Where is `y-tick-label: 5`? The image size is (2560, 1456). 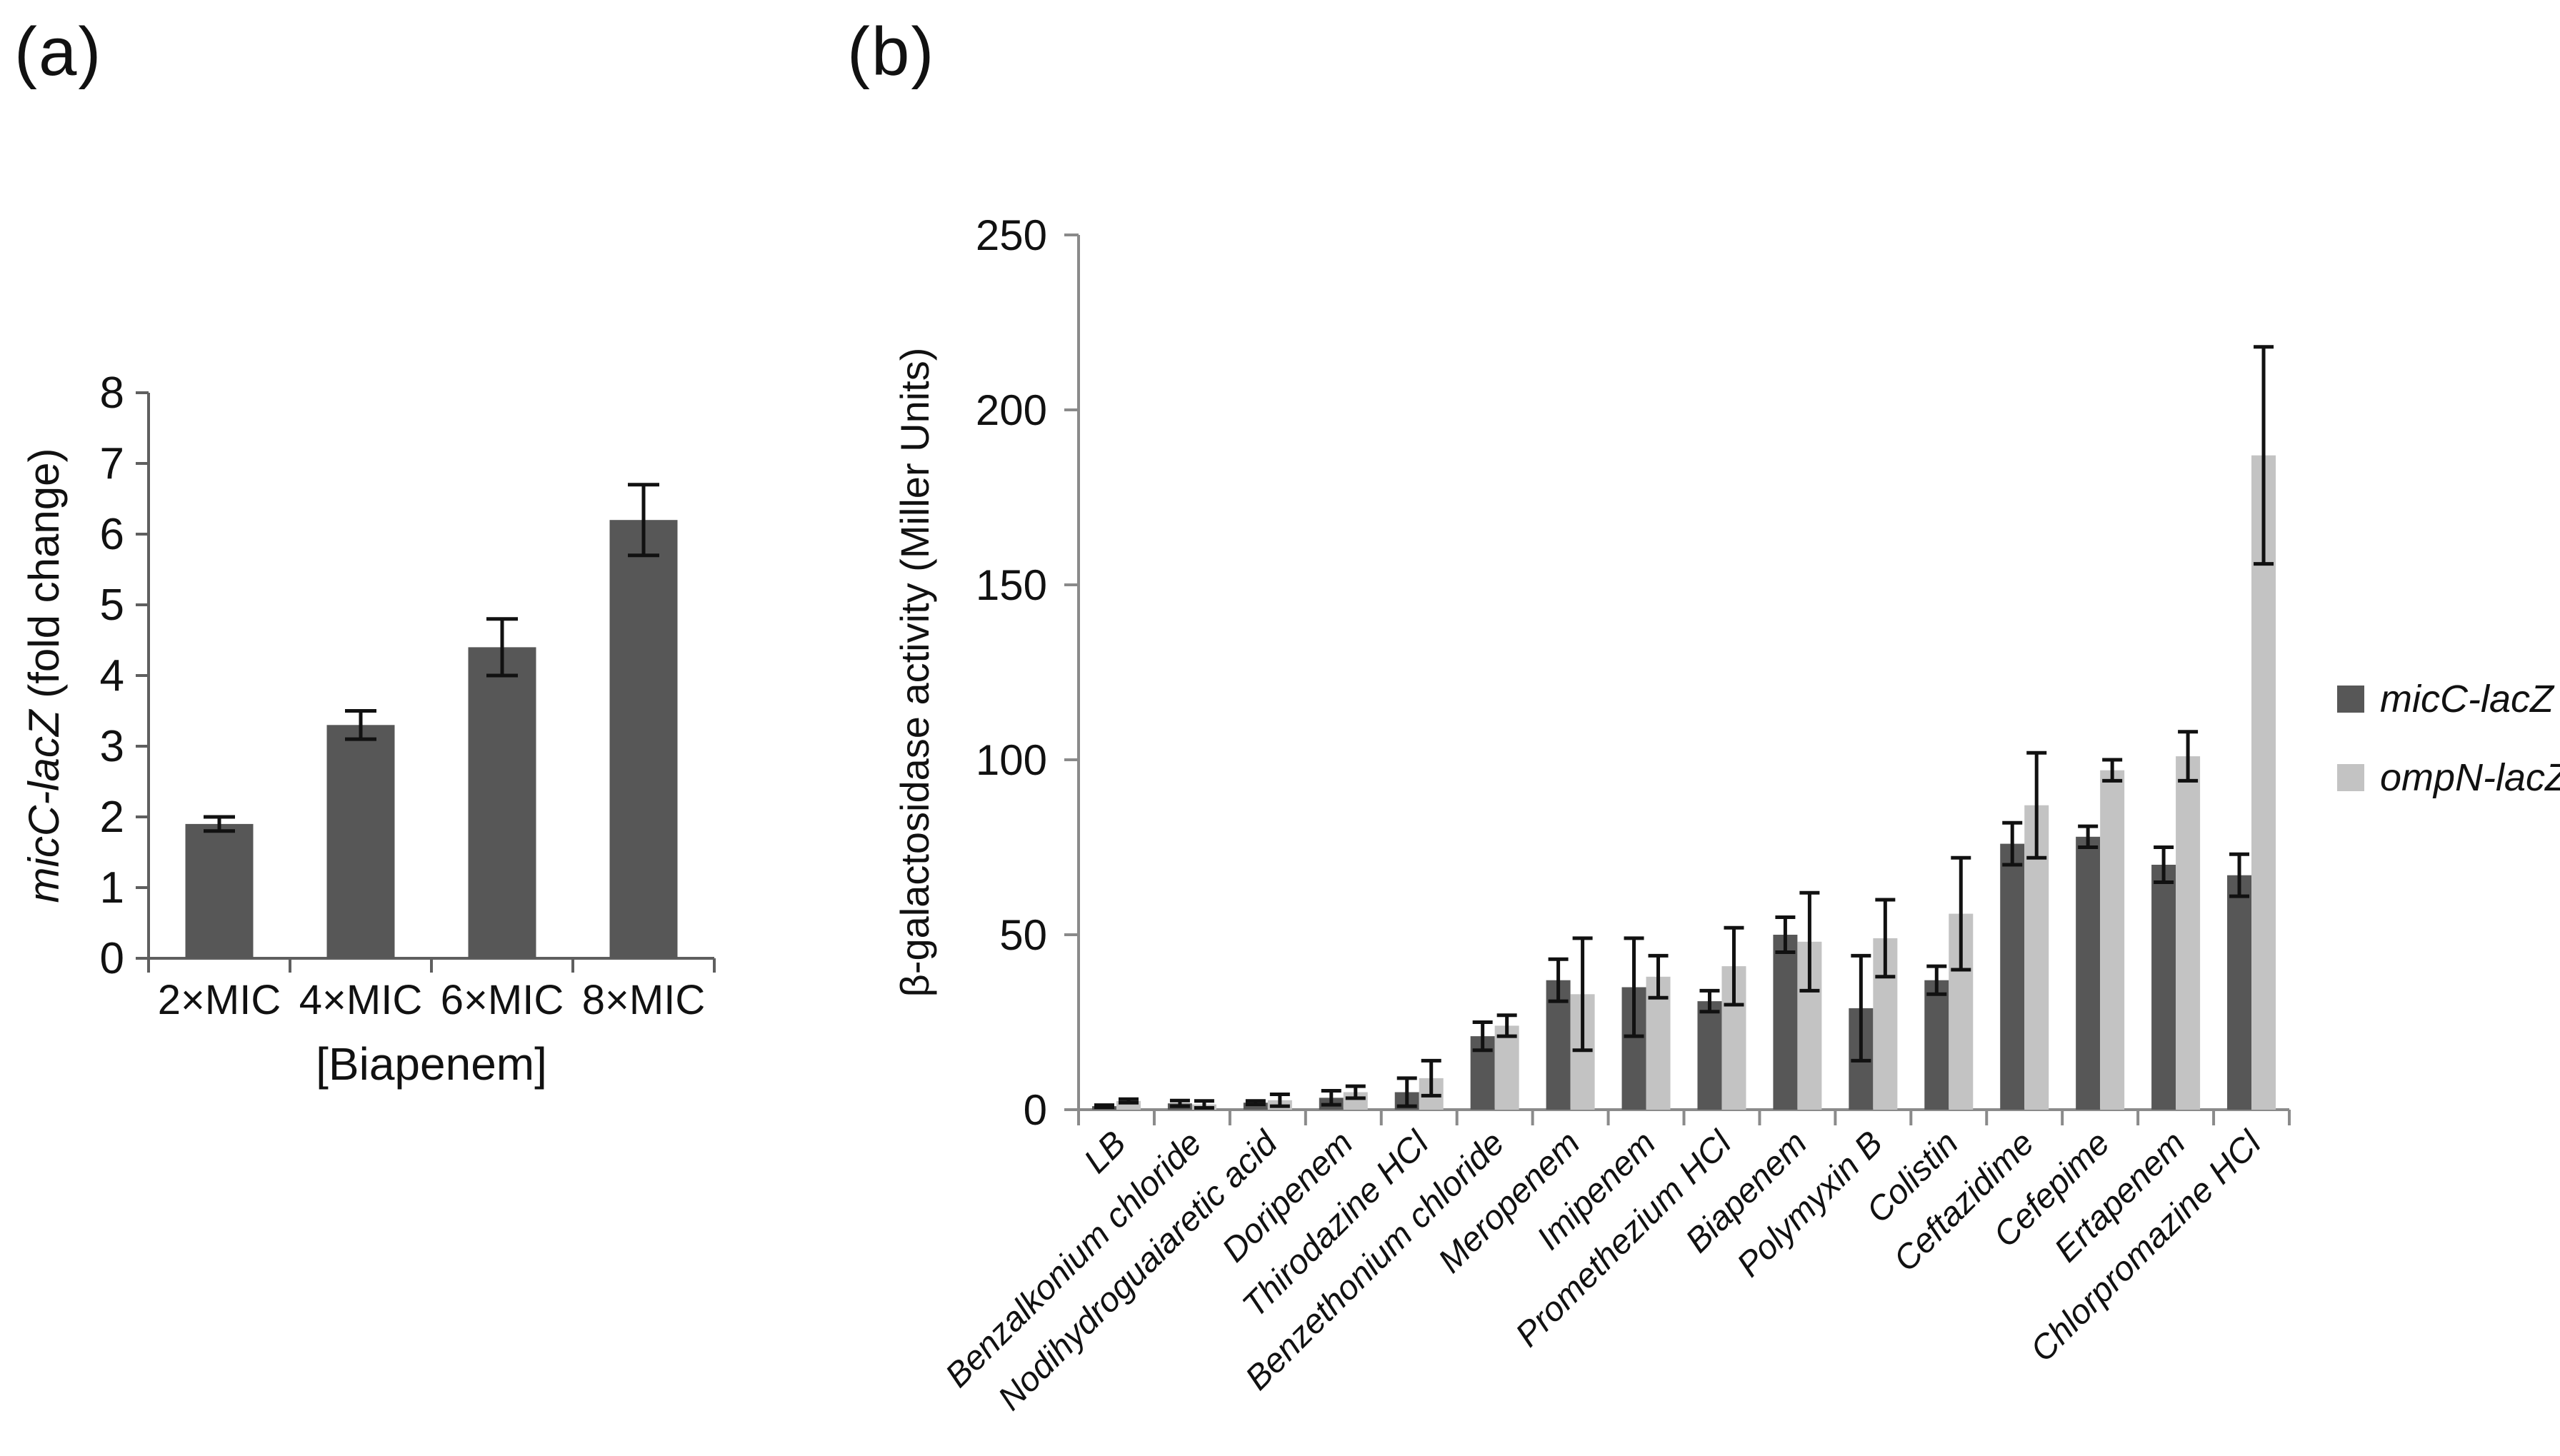 y-tick-label: 5 is located at coordinates (112, 605).